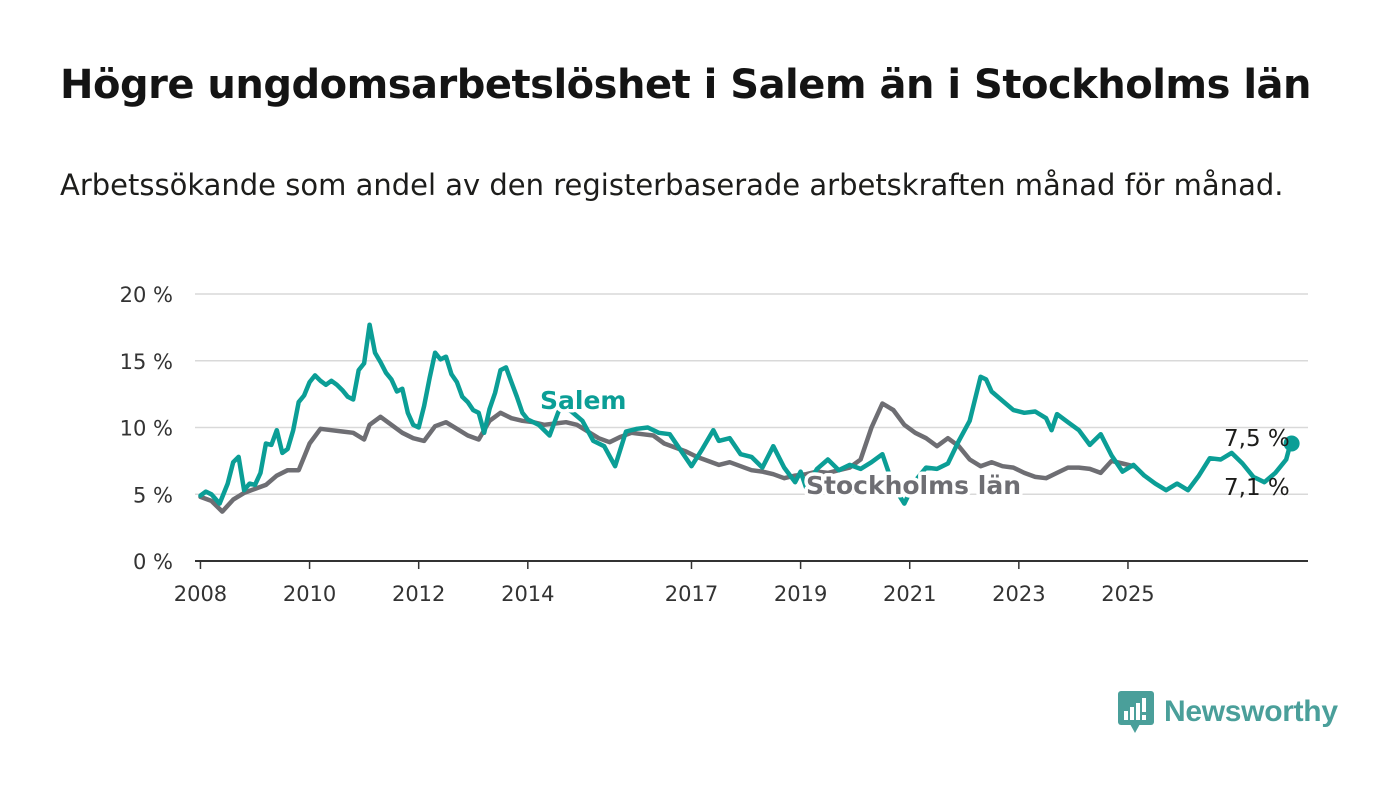 The height and width of the screenshot is (794, 1400). I want to click on series-line-stockholms-län, so click(667, 457).